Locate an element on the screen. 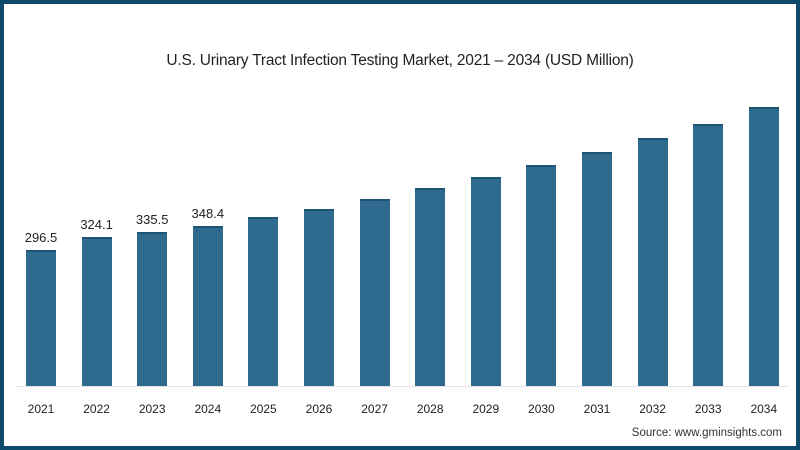 Image resolution: width=800 pixels, height=450 pixels. bar-2029 is located at coordinates (485, 281).